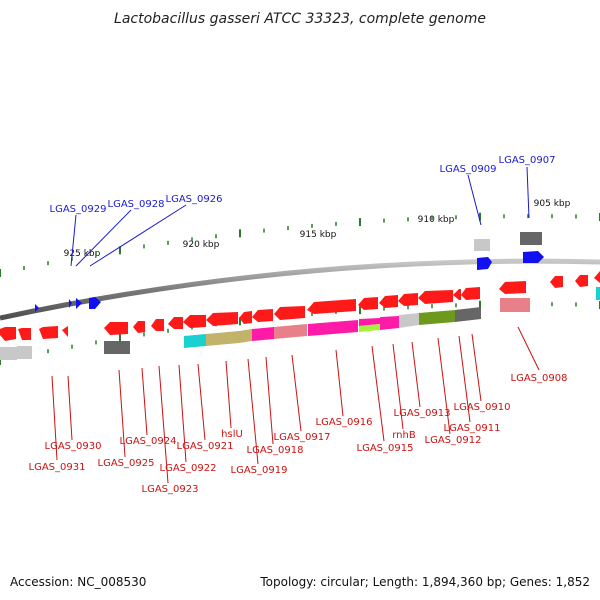 The width and height of the screenshot is (600, 600). I want to click on category-lane, so click(300, 323).